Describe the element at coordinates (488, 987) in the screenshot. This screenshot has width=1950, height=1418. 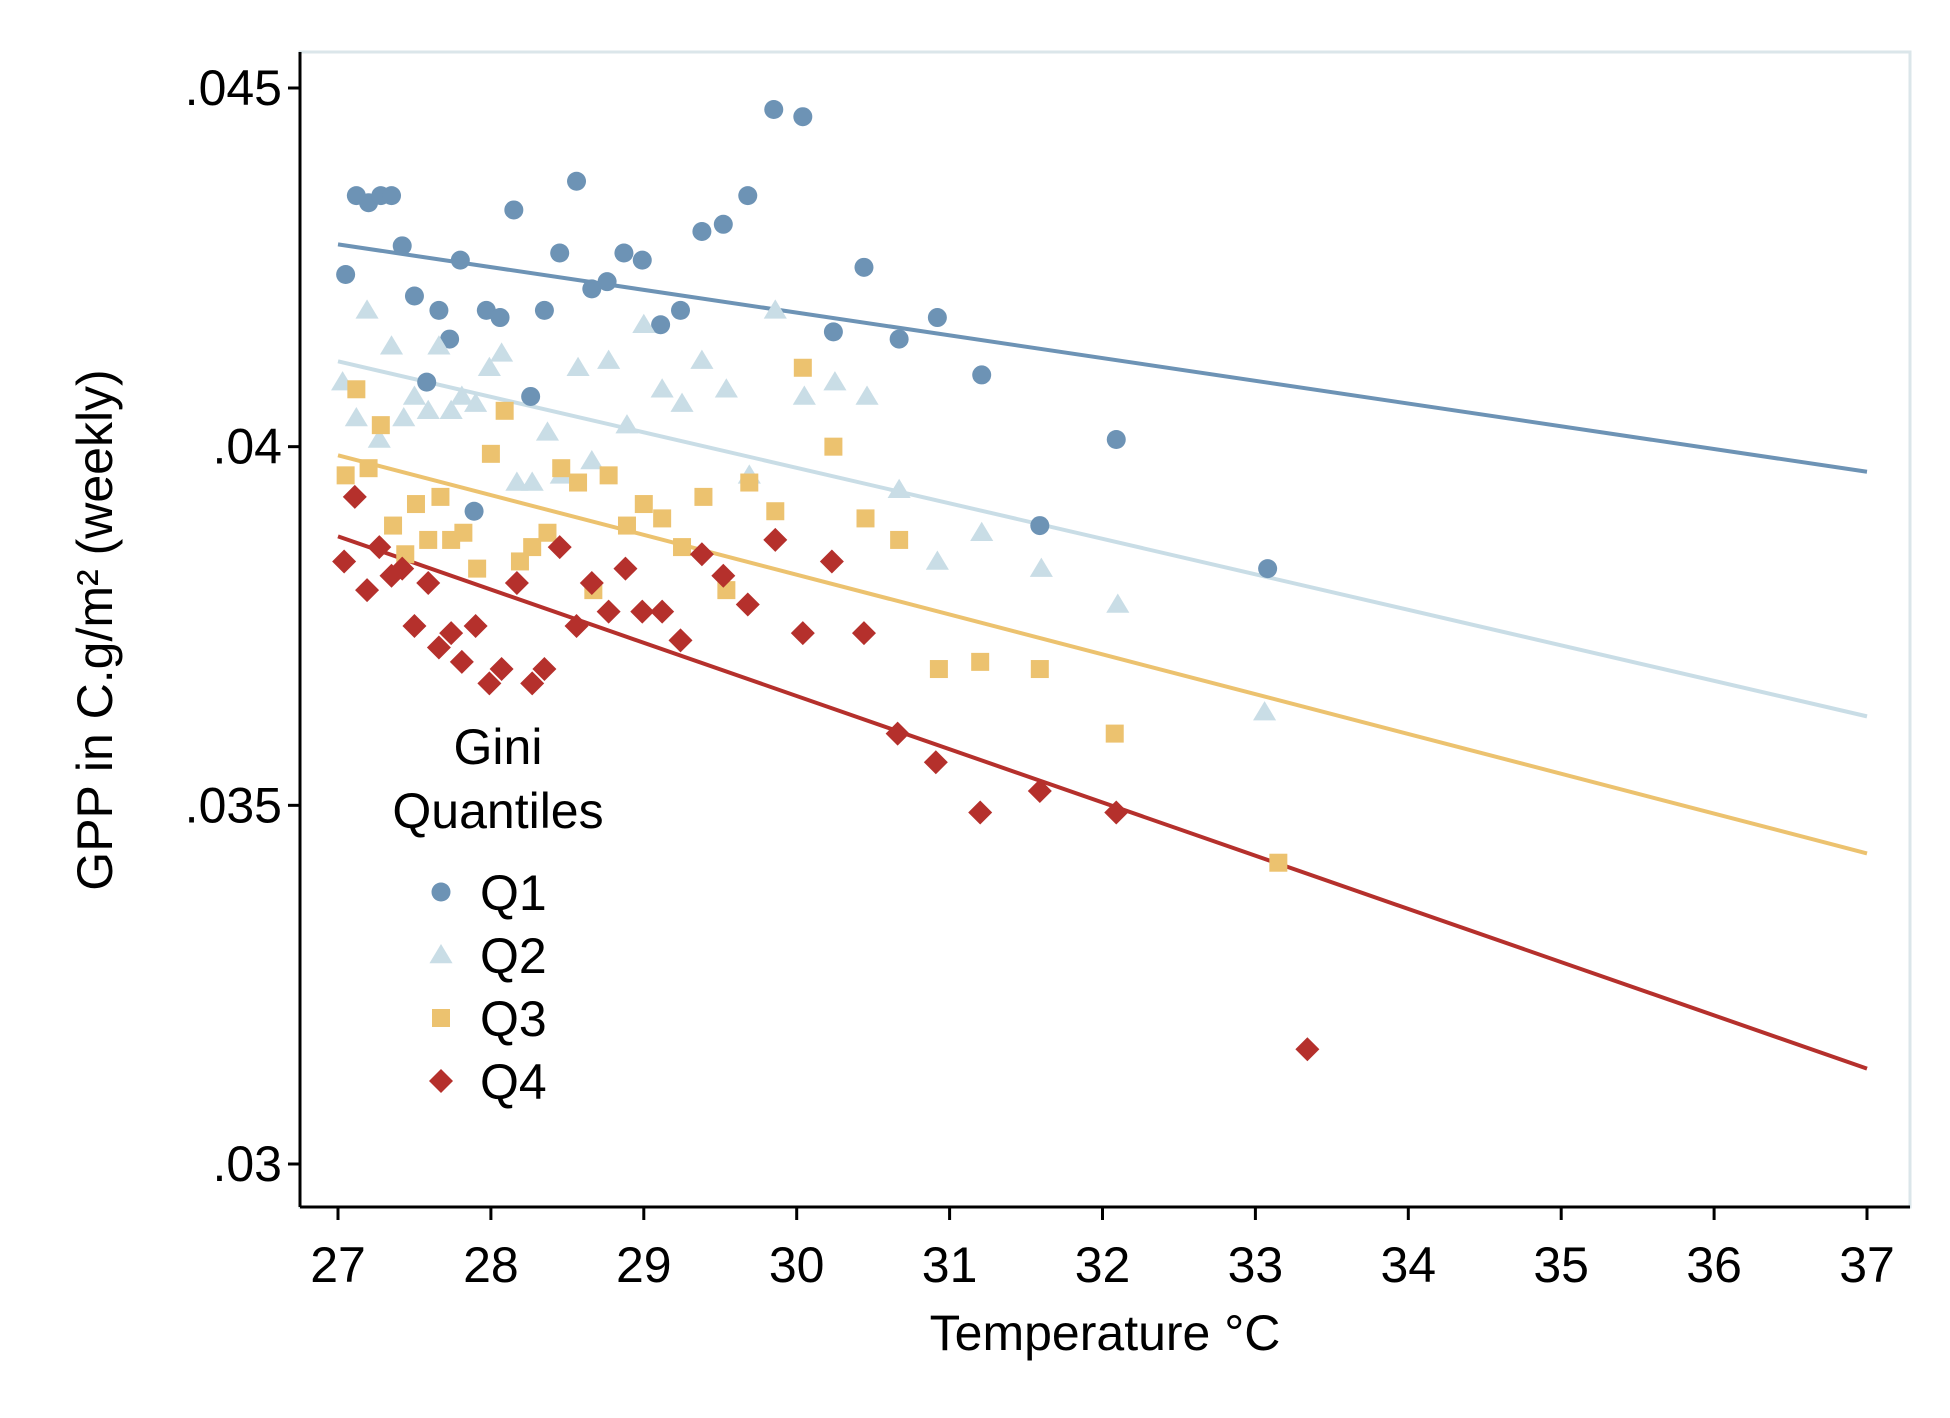
I see `legend-entries: Q1 Q2 Q3 Q4` at that location.